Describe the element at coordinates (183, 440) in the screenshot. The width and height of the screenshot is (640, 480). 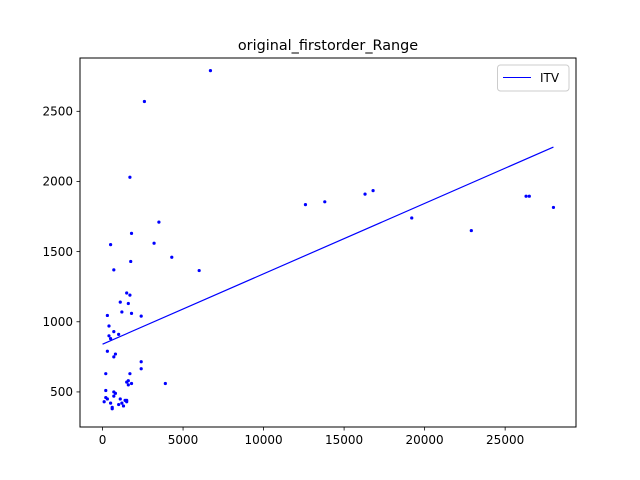
I see `x-tick-label: 5000` at that location.